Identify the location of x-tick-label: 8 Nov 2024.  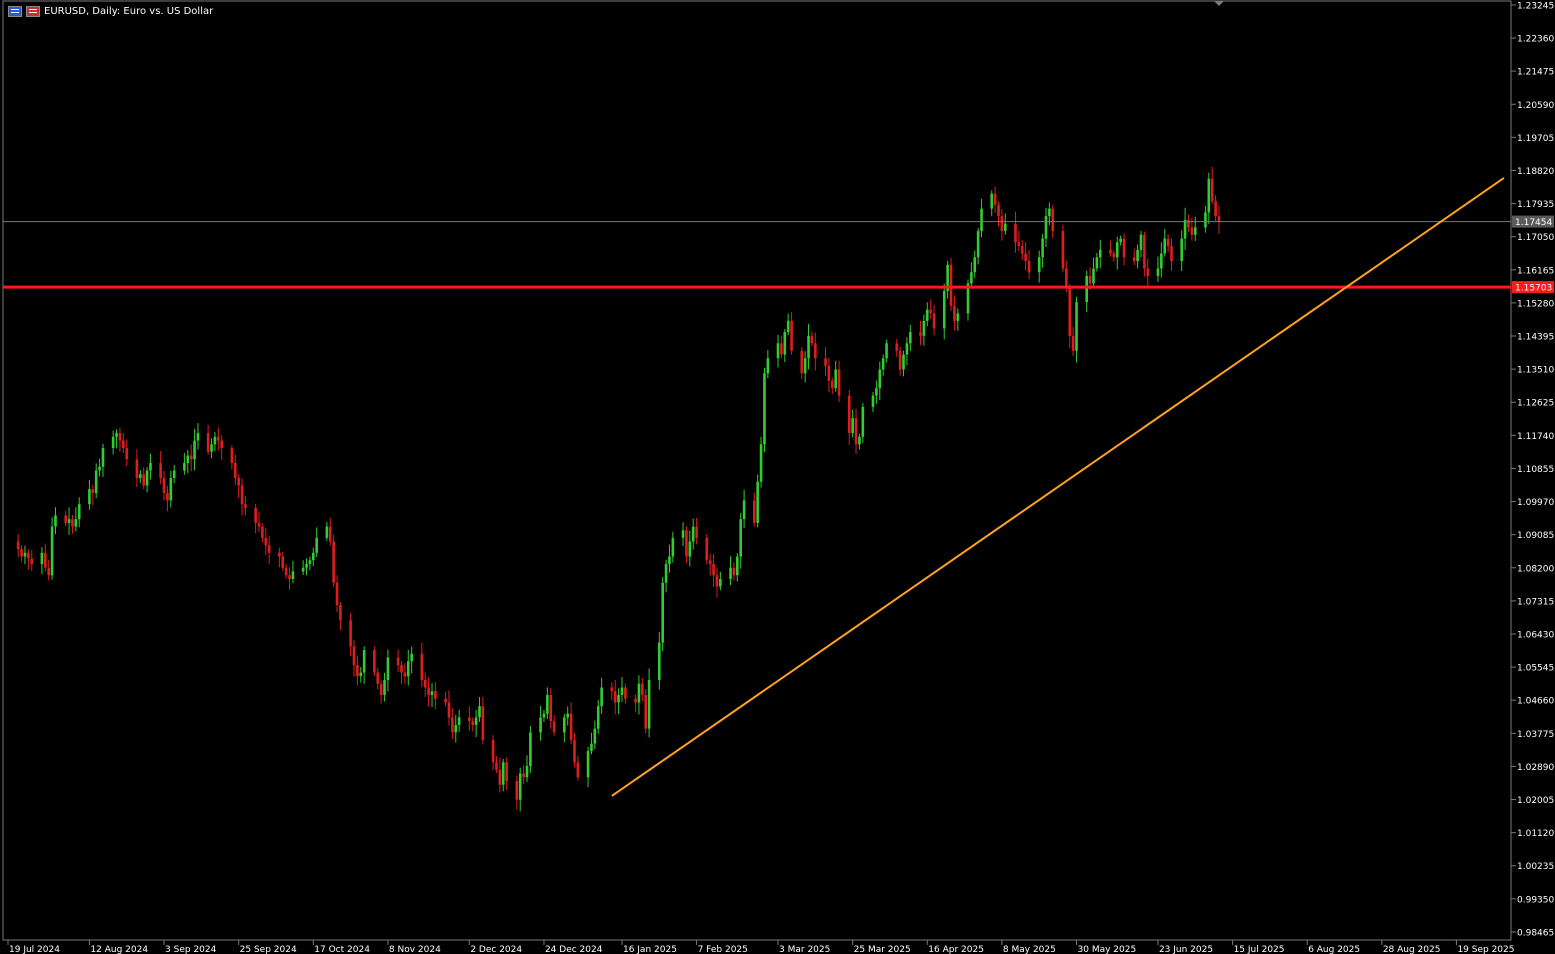
(415, 949).